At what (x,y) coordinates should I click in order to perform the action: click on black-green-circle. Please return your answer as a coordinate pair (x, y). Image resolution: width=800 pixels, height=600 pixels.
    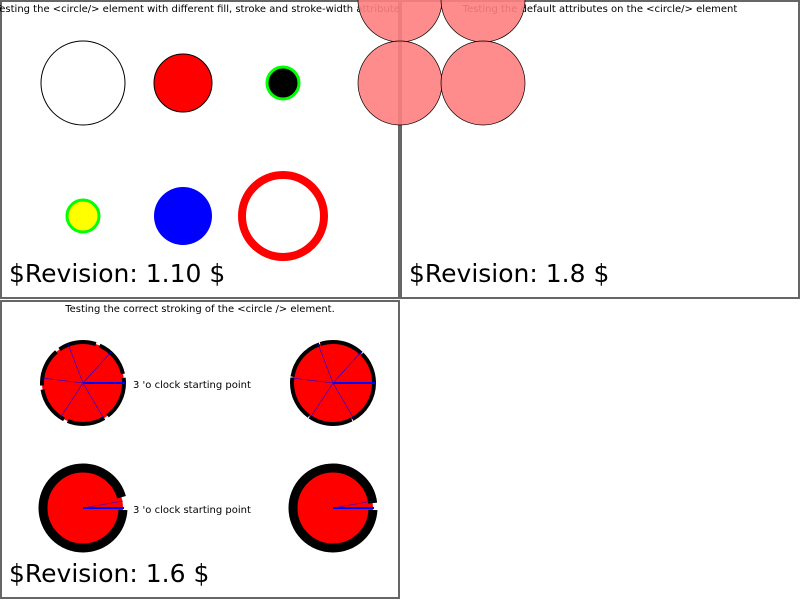
    Looking at the image, I should click on (283, 83).